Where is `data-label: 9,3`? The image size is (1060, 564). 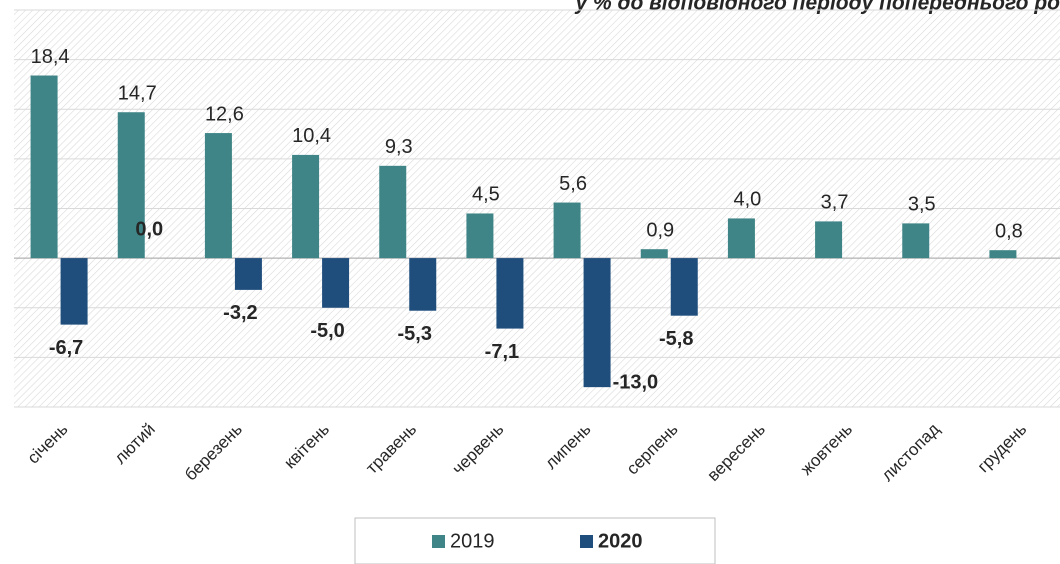
data-label: 9,3 is located at coordinates (399, 147).